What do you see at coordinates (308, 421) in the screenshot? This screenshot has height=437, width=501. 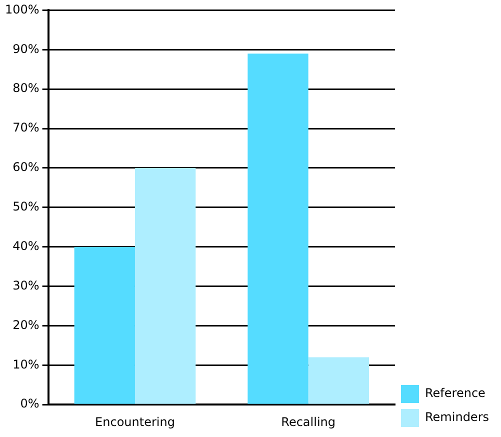 I see `x-tick-label: Recalling` at bounding box center [308, 421].